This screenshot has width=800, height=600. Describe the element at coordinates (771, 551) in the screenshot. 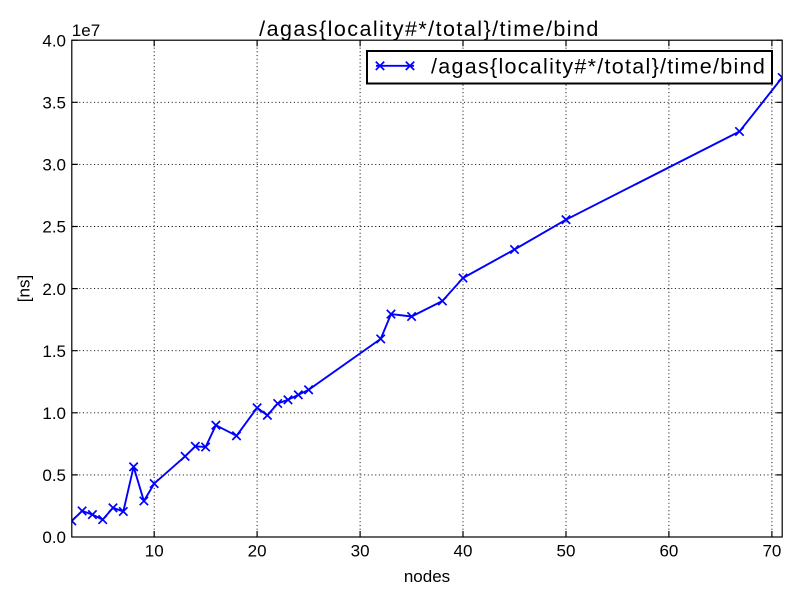

I see `svg-text: 70` at that location.